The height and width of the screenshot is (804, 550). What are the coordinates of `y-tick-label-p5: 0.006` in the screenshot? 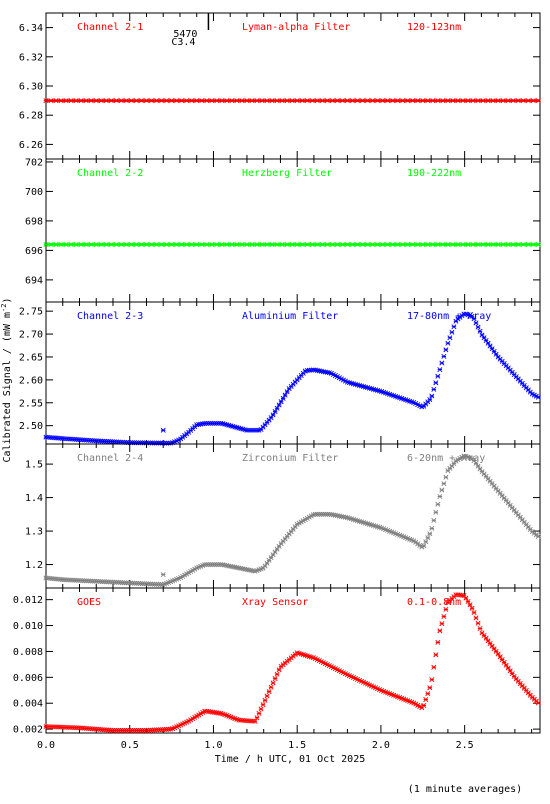 It's located at (28, 678).